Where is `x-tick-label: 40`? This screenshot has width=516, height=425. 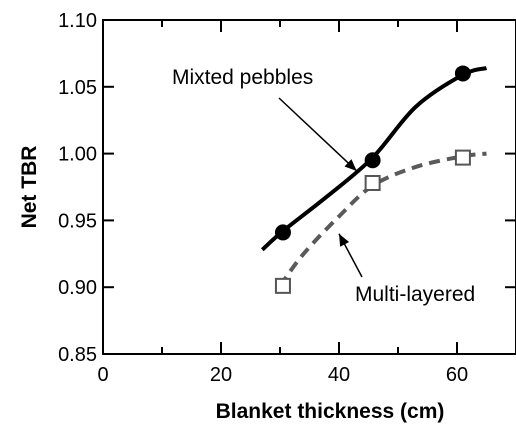 x-tick-label: 40 is located at coordinates (339, 375).